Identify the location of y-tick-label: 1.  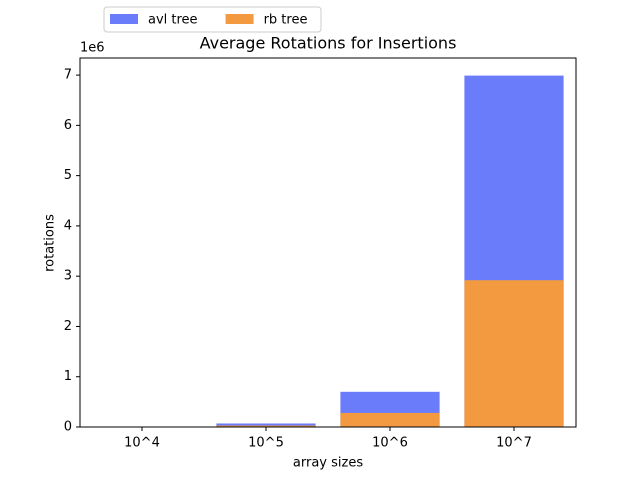
(68, 376).